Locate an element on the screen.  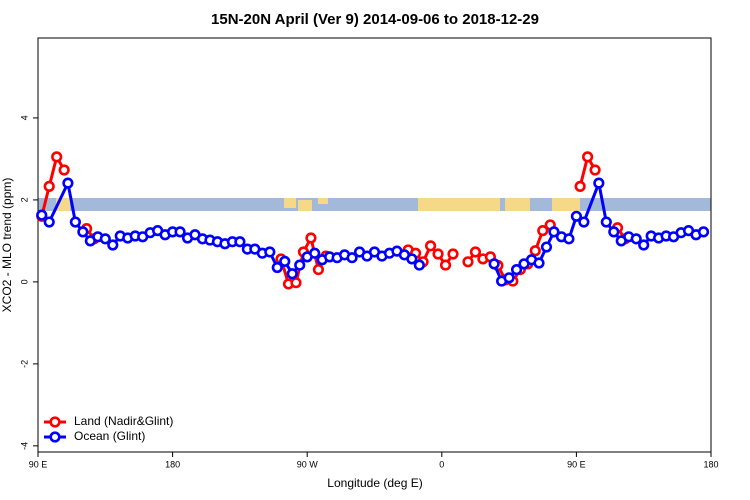
x-tick-label: 0 is located at coordinates (441, 464).